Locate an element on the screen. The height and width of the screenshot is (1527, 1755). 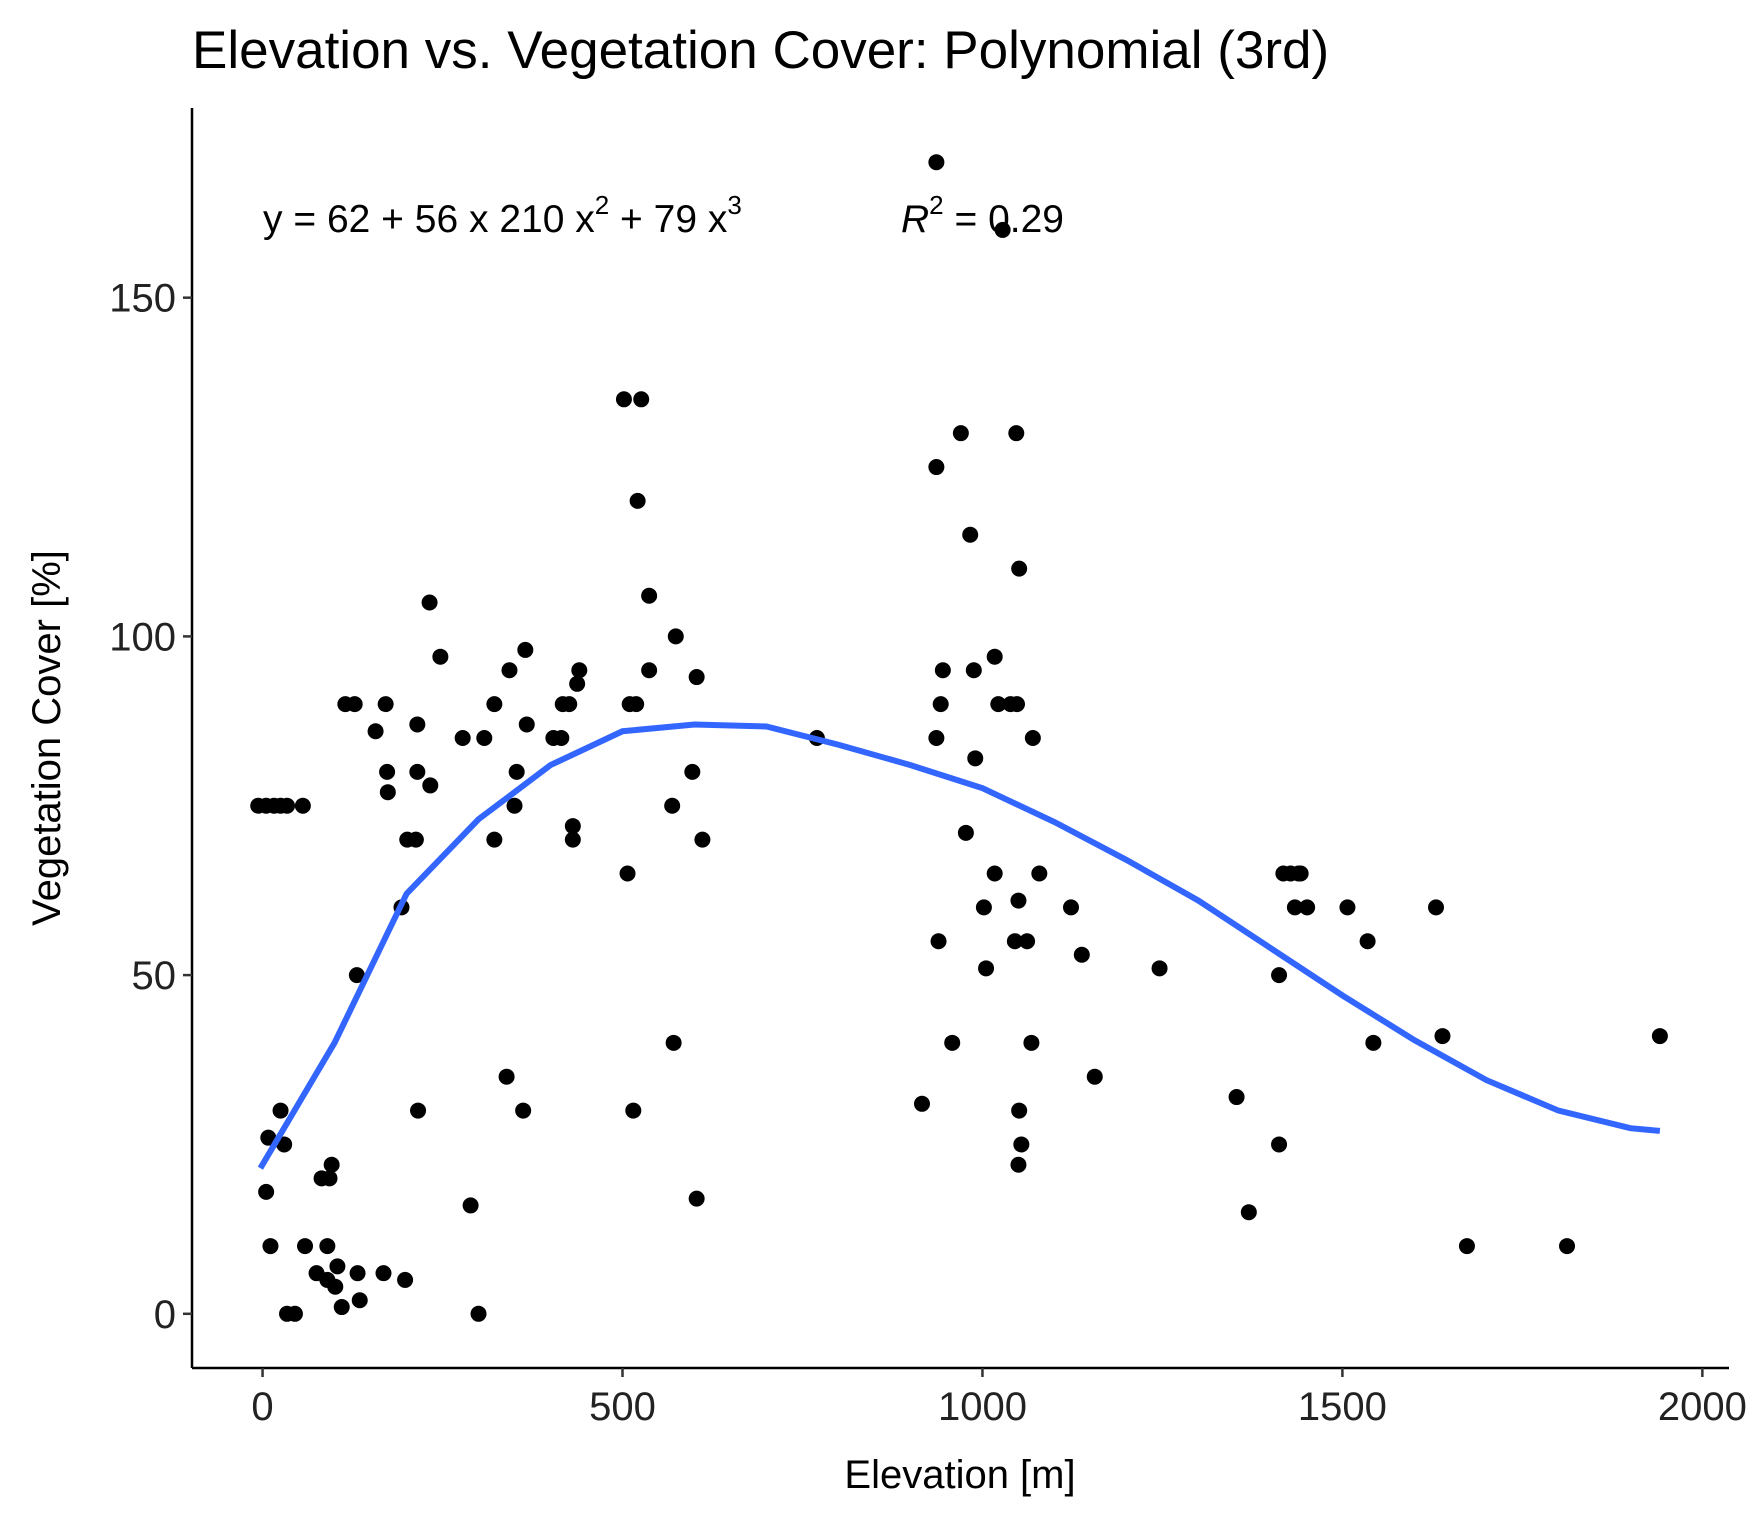
r-squared-exponent: 2 is located at coordinates (936, 205).